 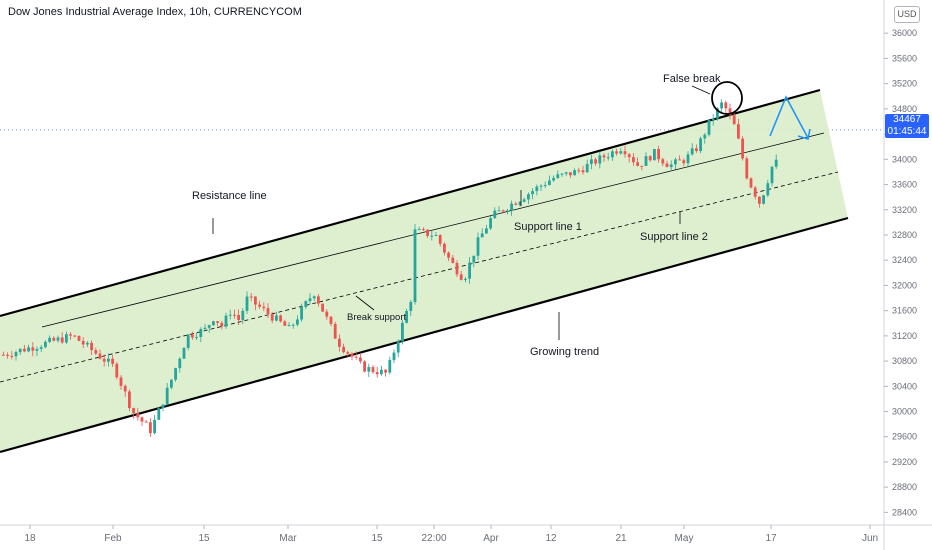 What do you see at coordinates (904, 109) in the screenshot?
I see `price-tick-label: 34800` at bounding box center [904, 109].